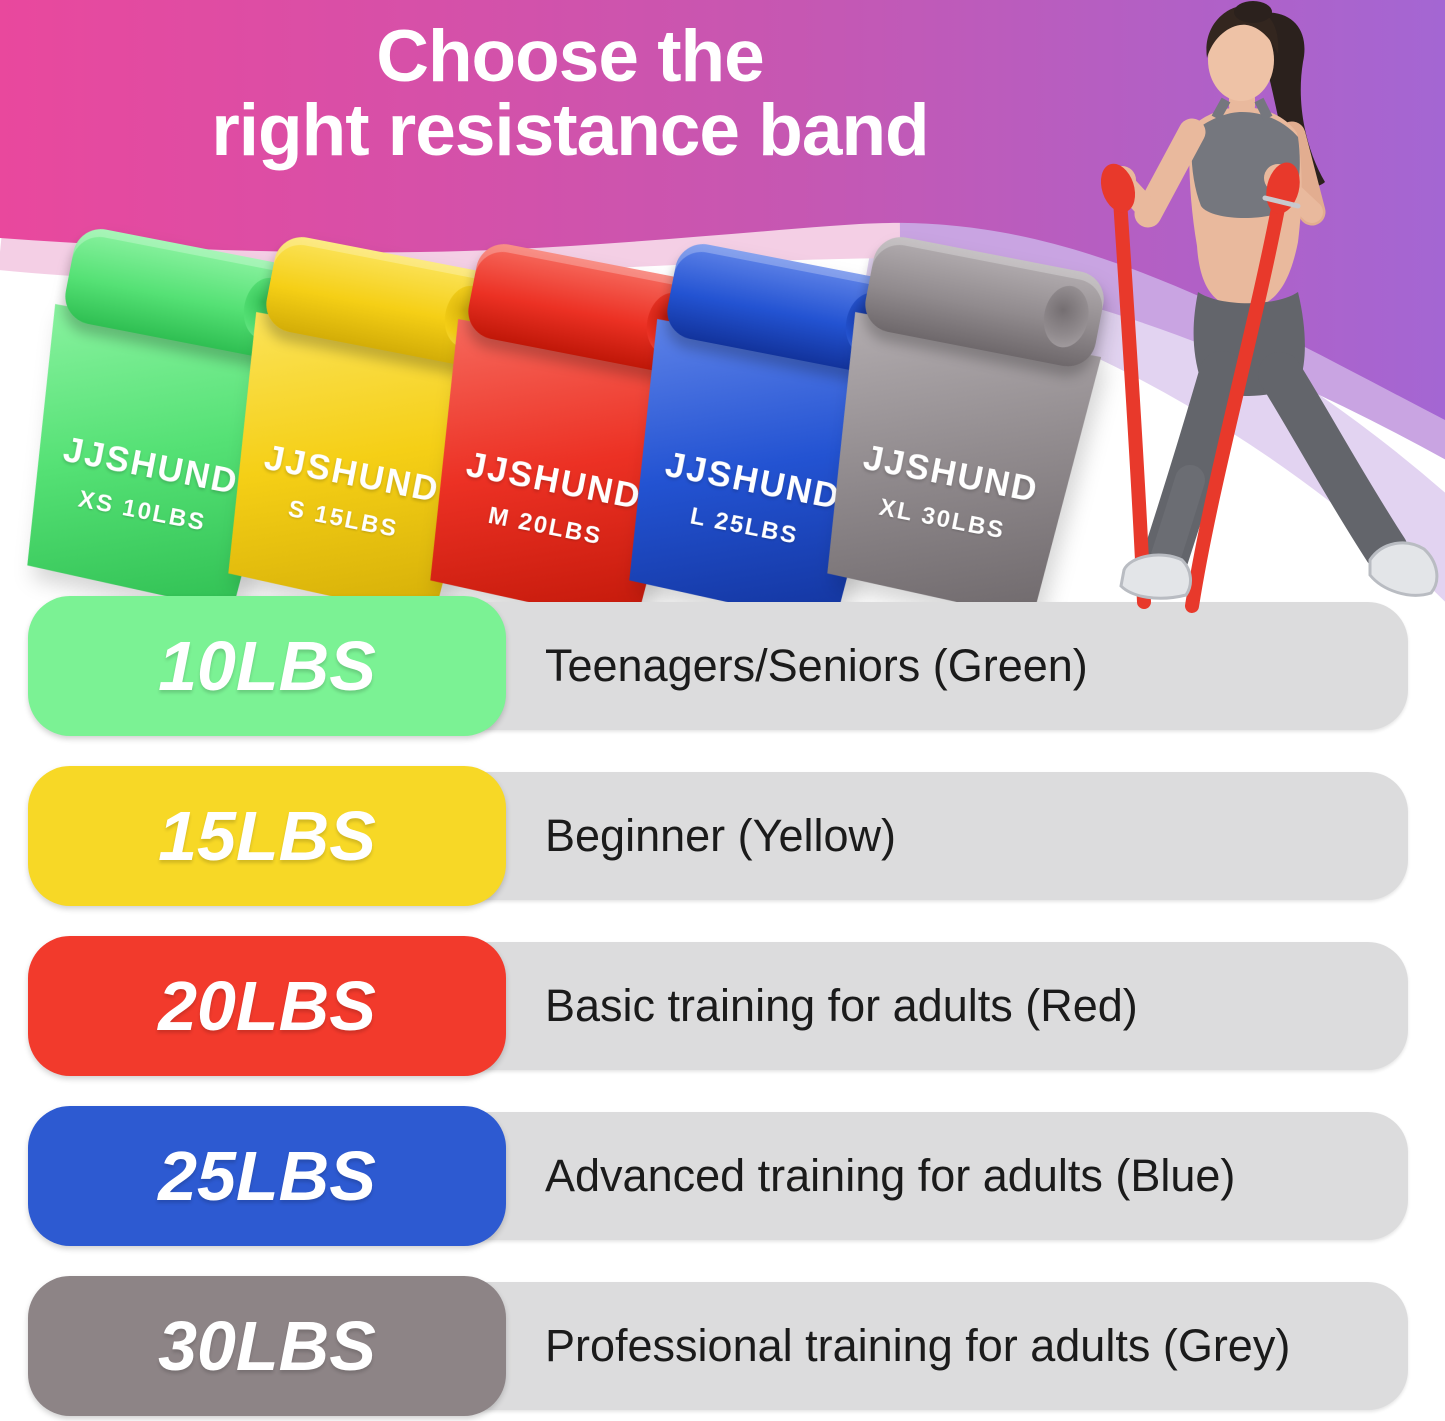  Describe the element at coordinates (1118, 188) in the screenshot. I see `red-band-handle-left` at that location.